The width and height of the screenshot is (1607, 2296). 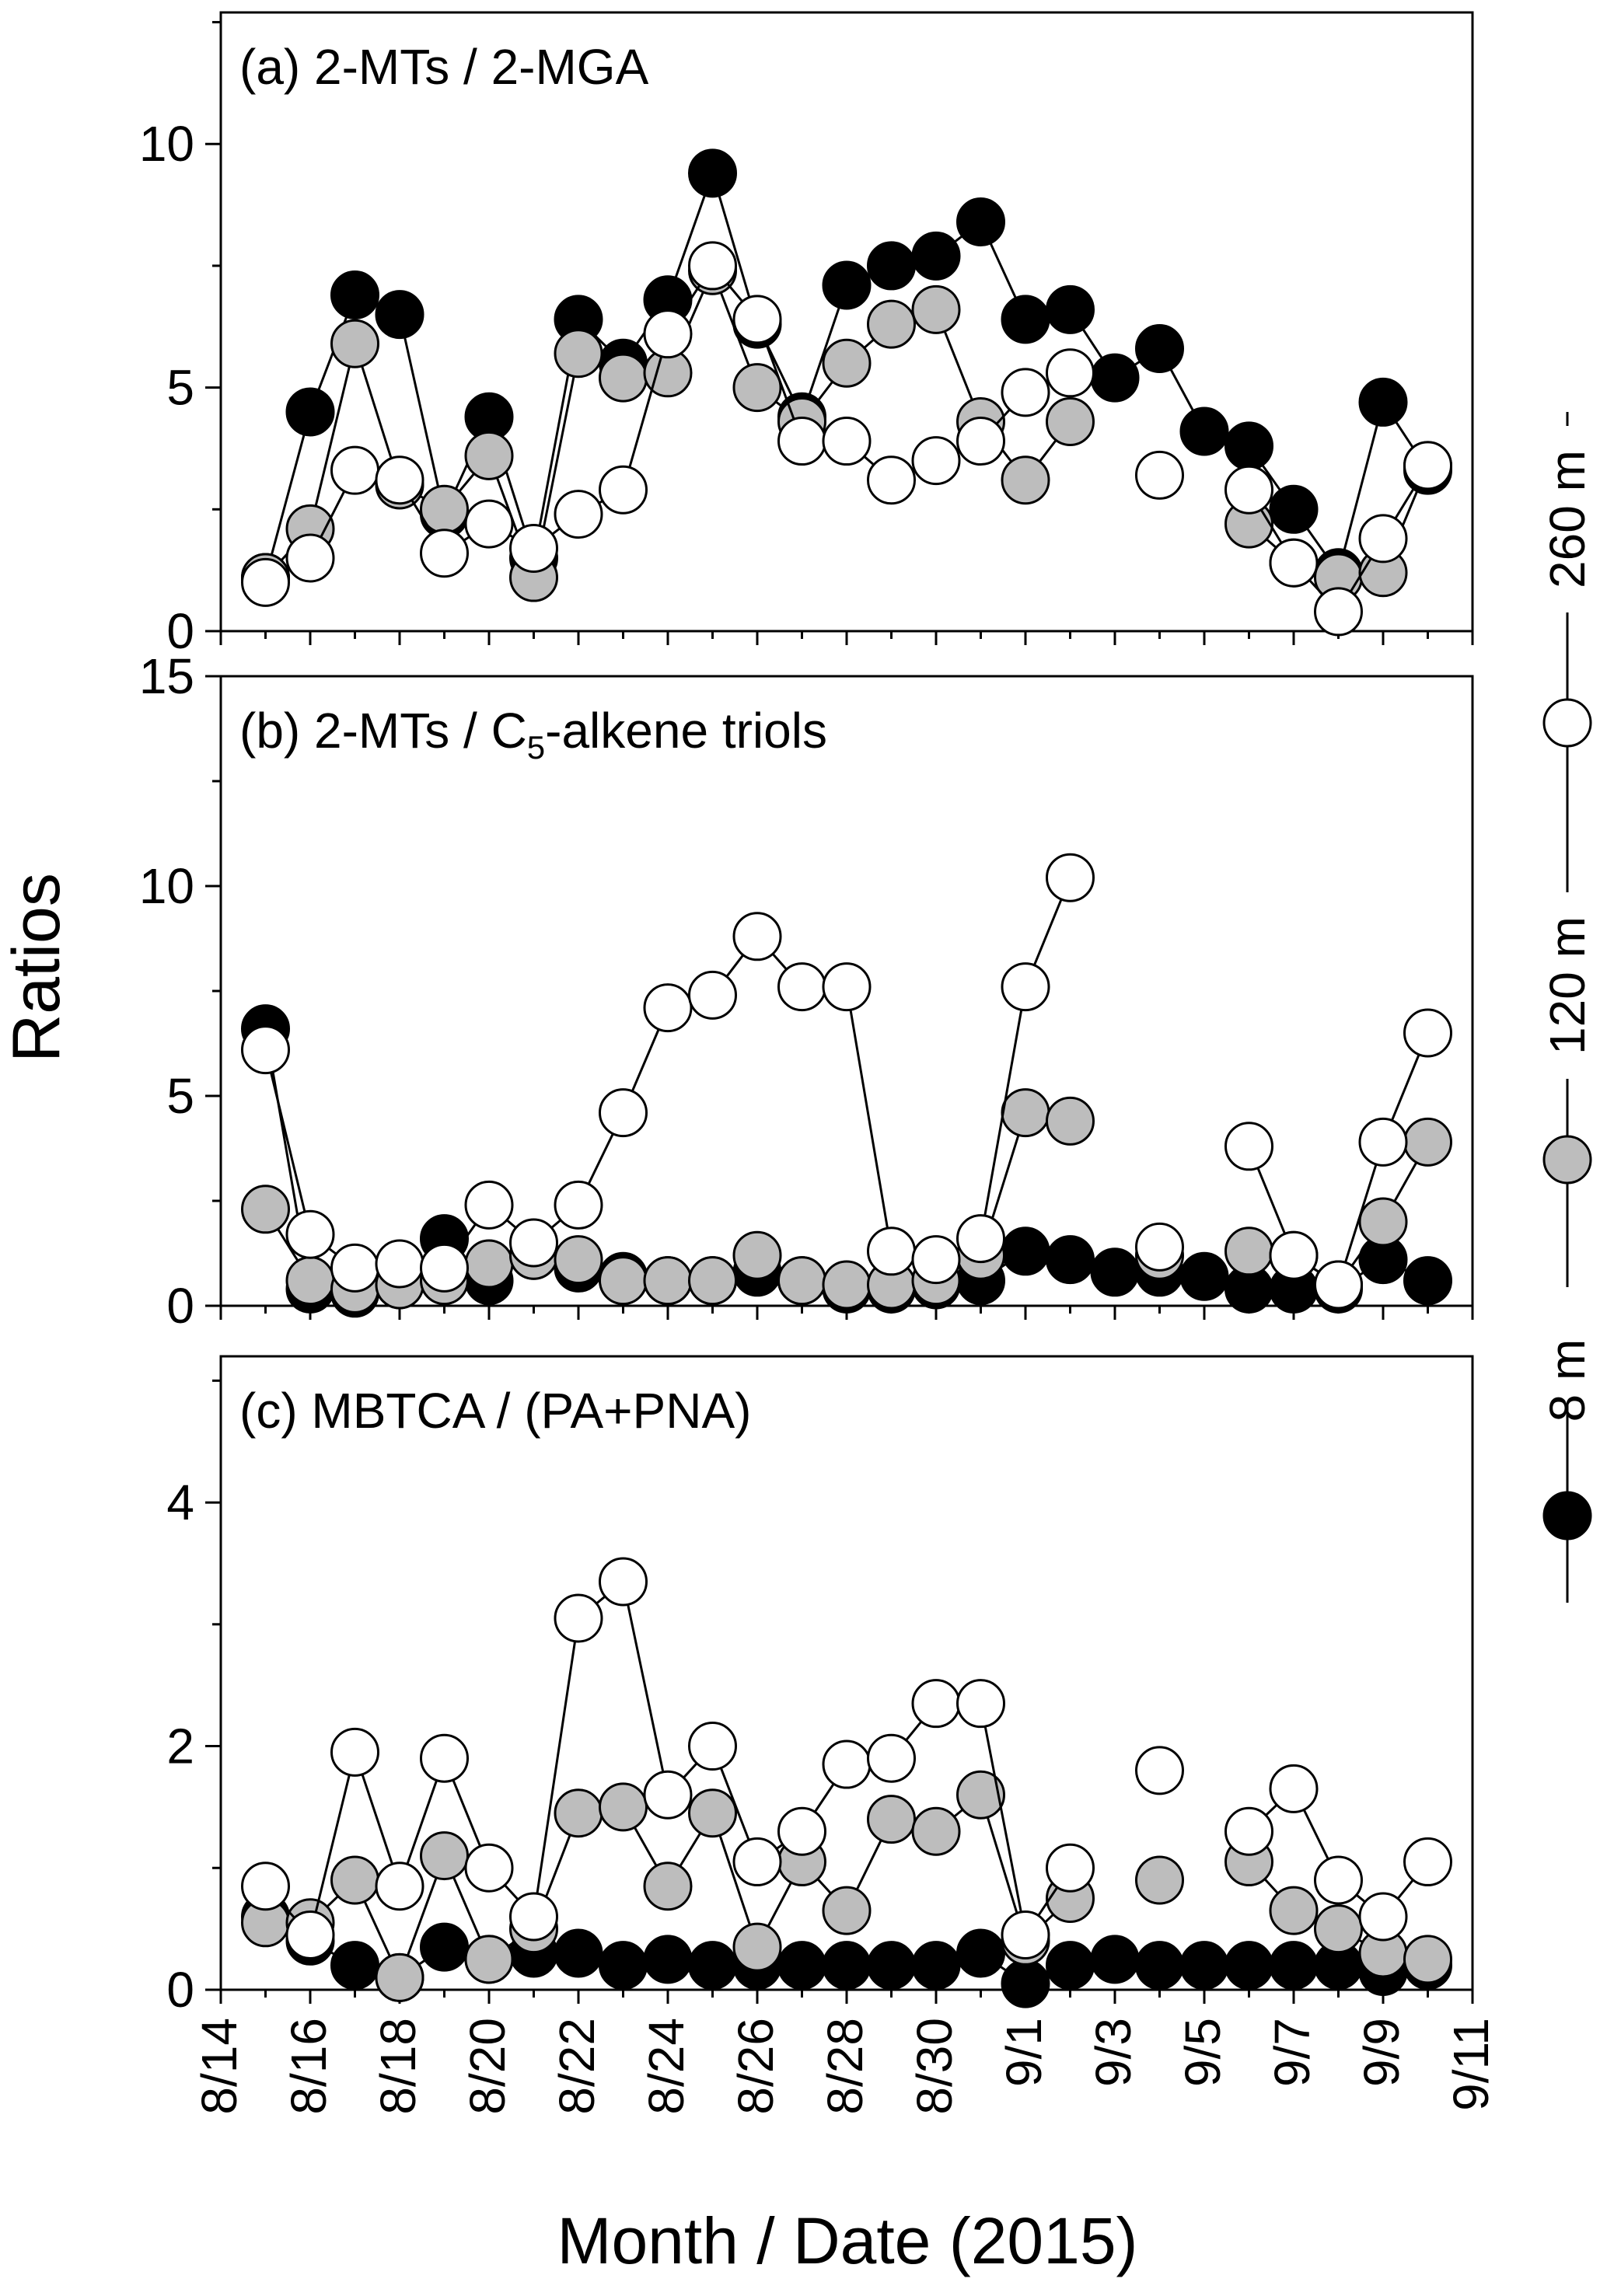 What do you see at coordinates (1567, 985) in the screenshot?
I see `legend-gap` at bounding box center [1567, 985].